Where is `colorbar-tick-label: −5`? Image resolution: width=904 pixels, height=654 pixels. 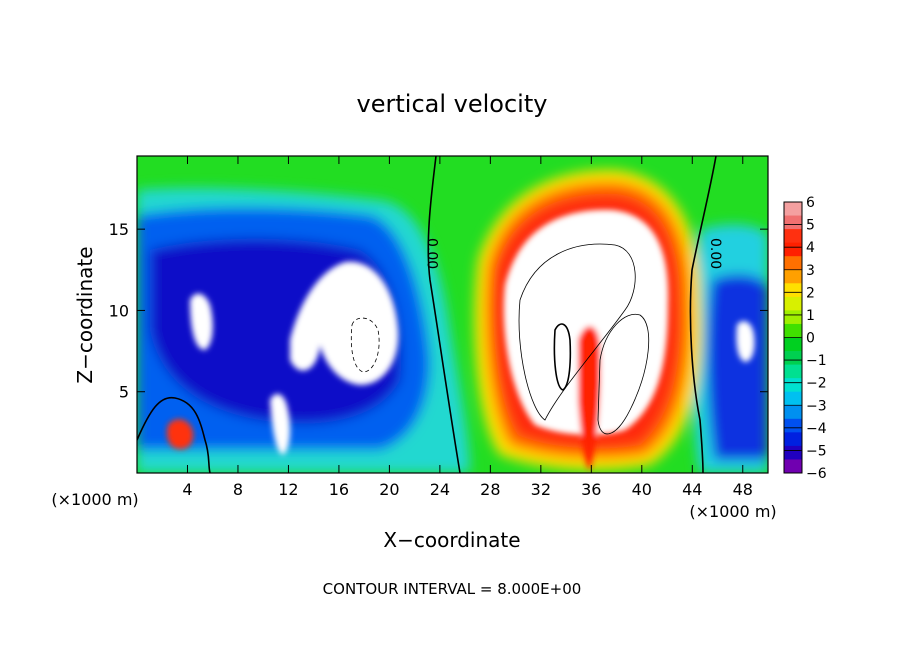 colorbar-tick-label: −5 is located at coordinates (816, 451).